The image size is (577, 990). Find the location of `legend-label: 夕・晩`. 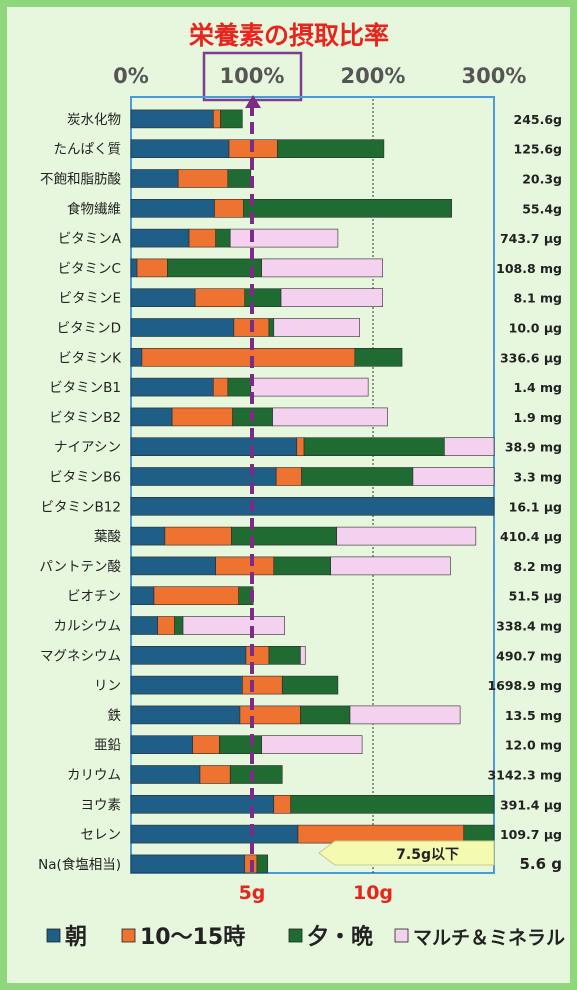

legend-label: 夕・晩 is located at coordinates (340, 937).